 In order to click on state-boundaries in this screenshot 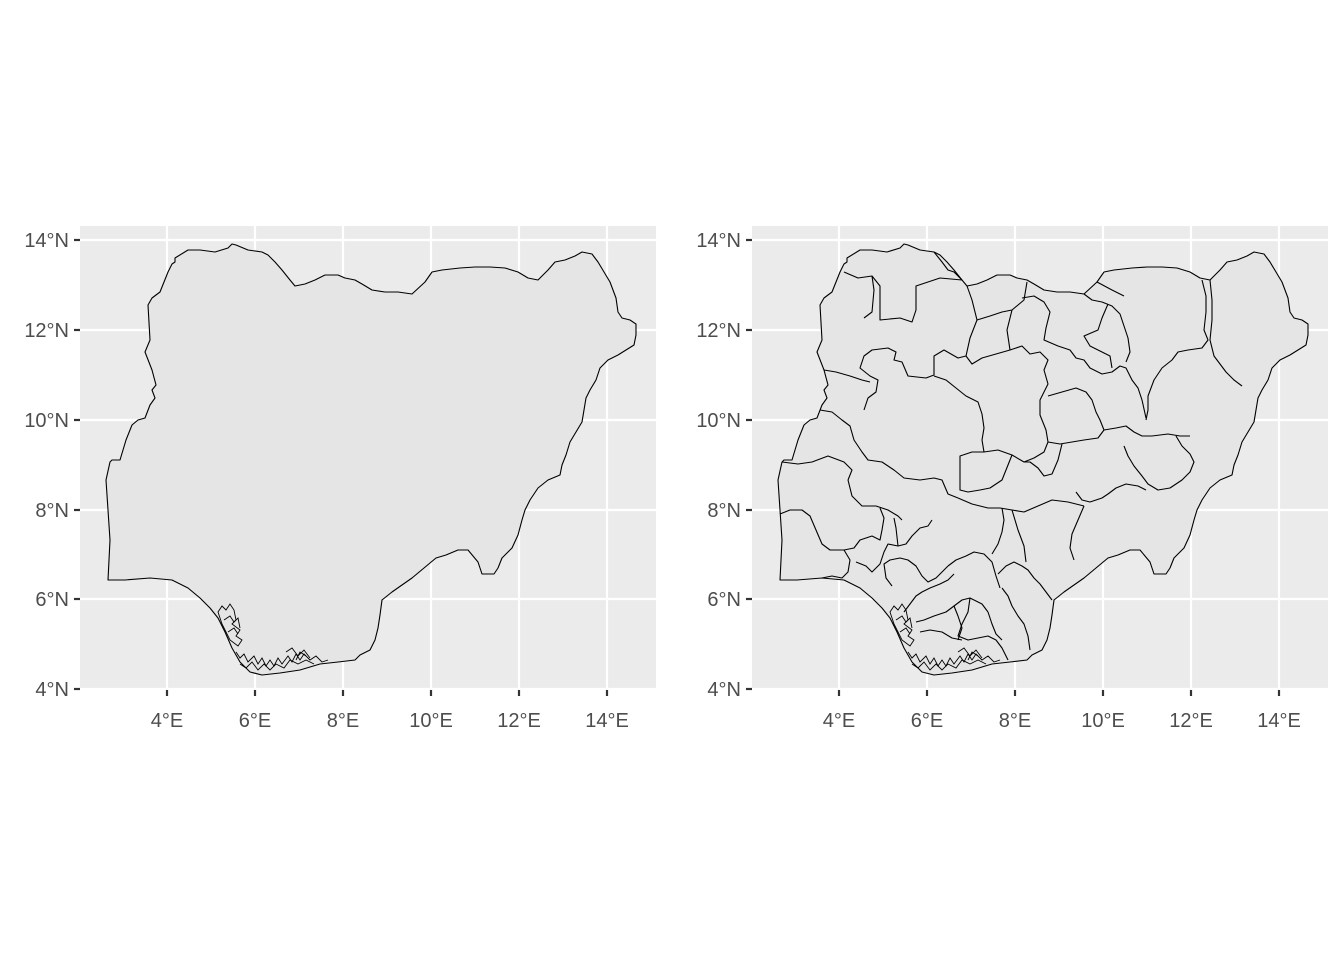, I will do `click(1011, 456)`.